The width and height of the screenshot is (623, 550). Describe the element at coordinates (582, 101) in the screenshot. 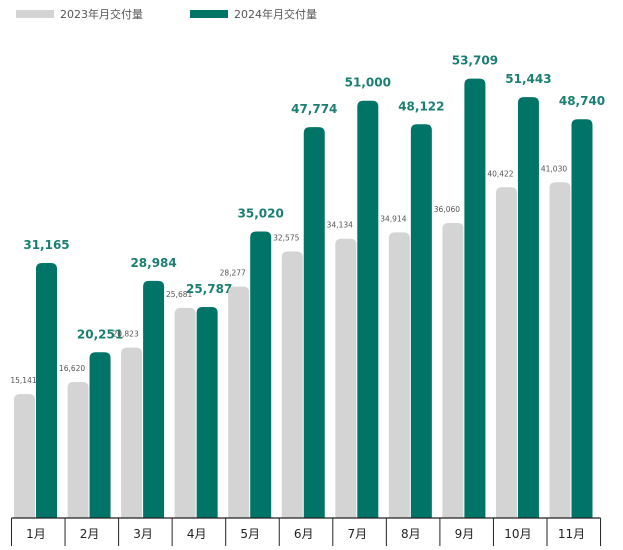

I see `data-label-2024: 48,740` at that location.